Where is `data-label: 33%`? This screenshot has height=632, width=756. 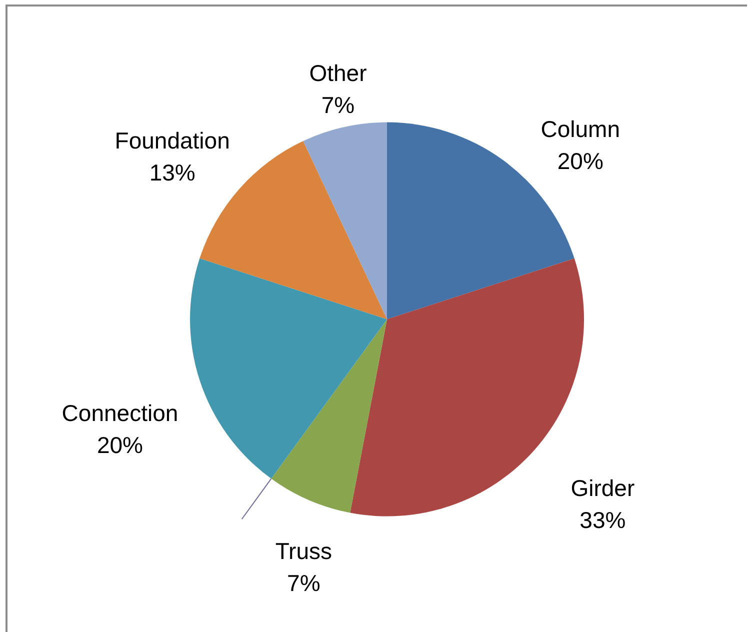 data-label: 33% is located at coordinates (603, 520).